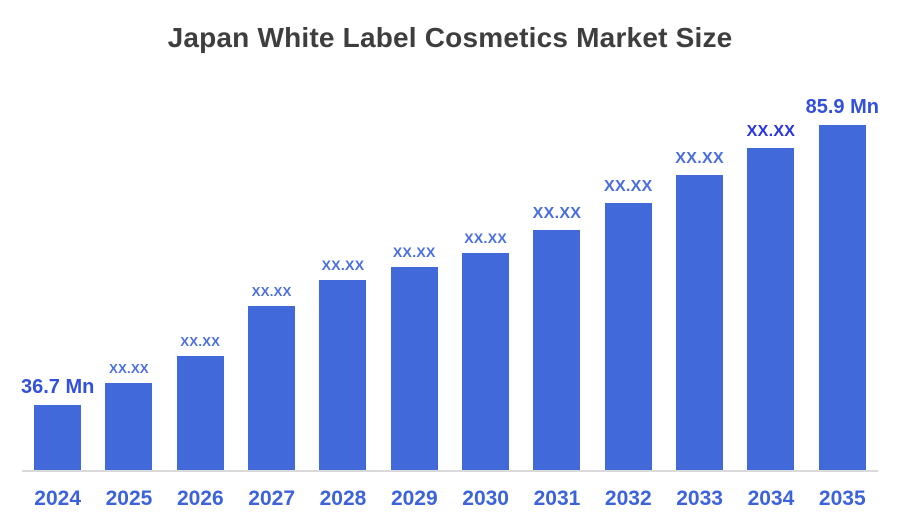 This screenshot has width=900, height=525. Describe the element at coordinates (771, 498) in the screenshot. I see `x-axis-tick-label: 2034` at that location.